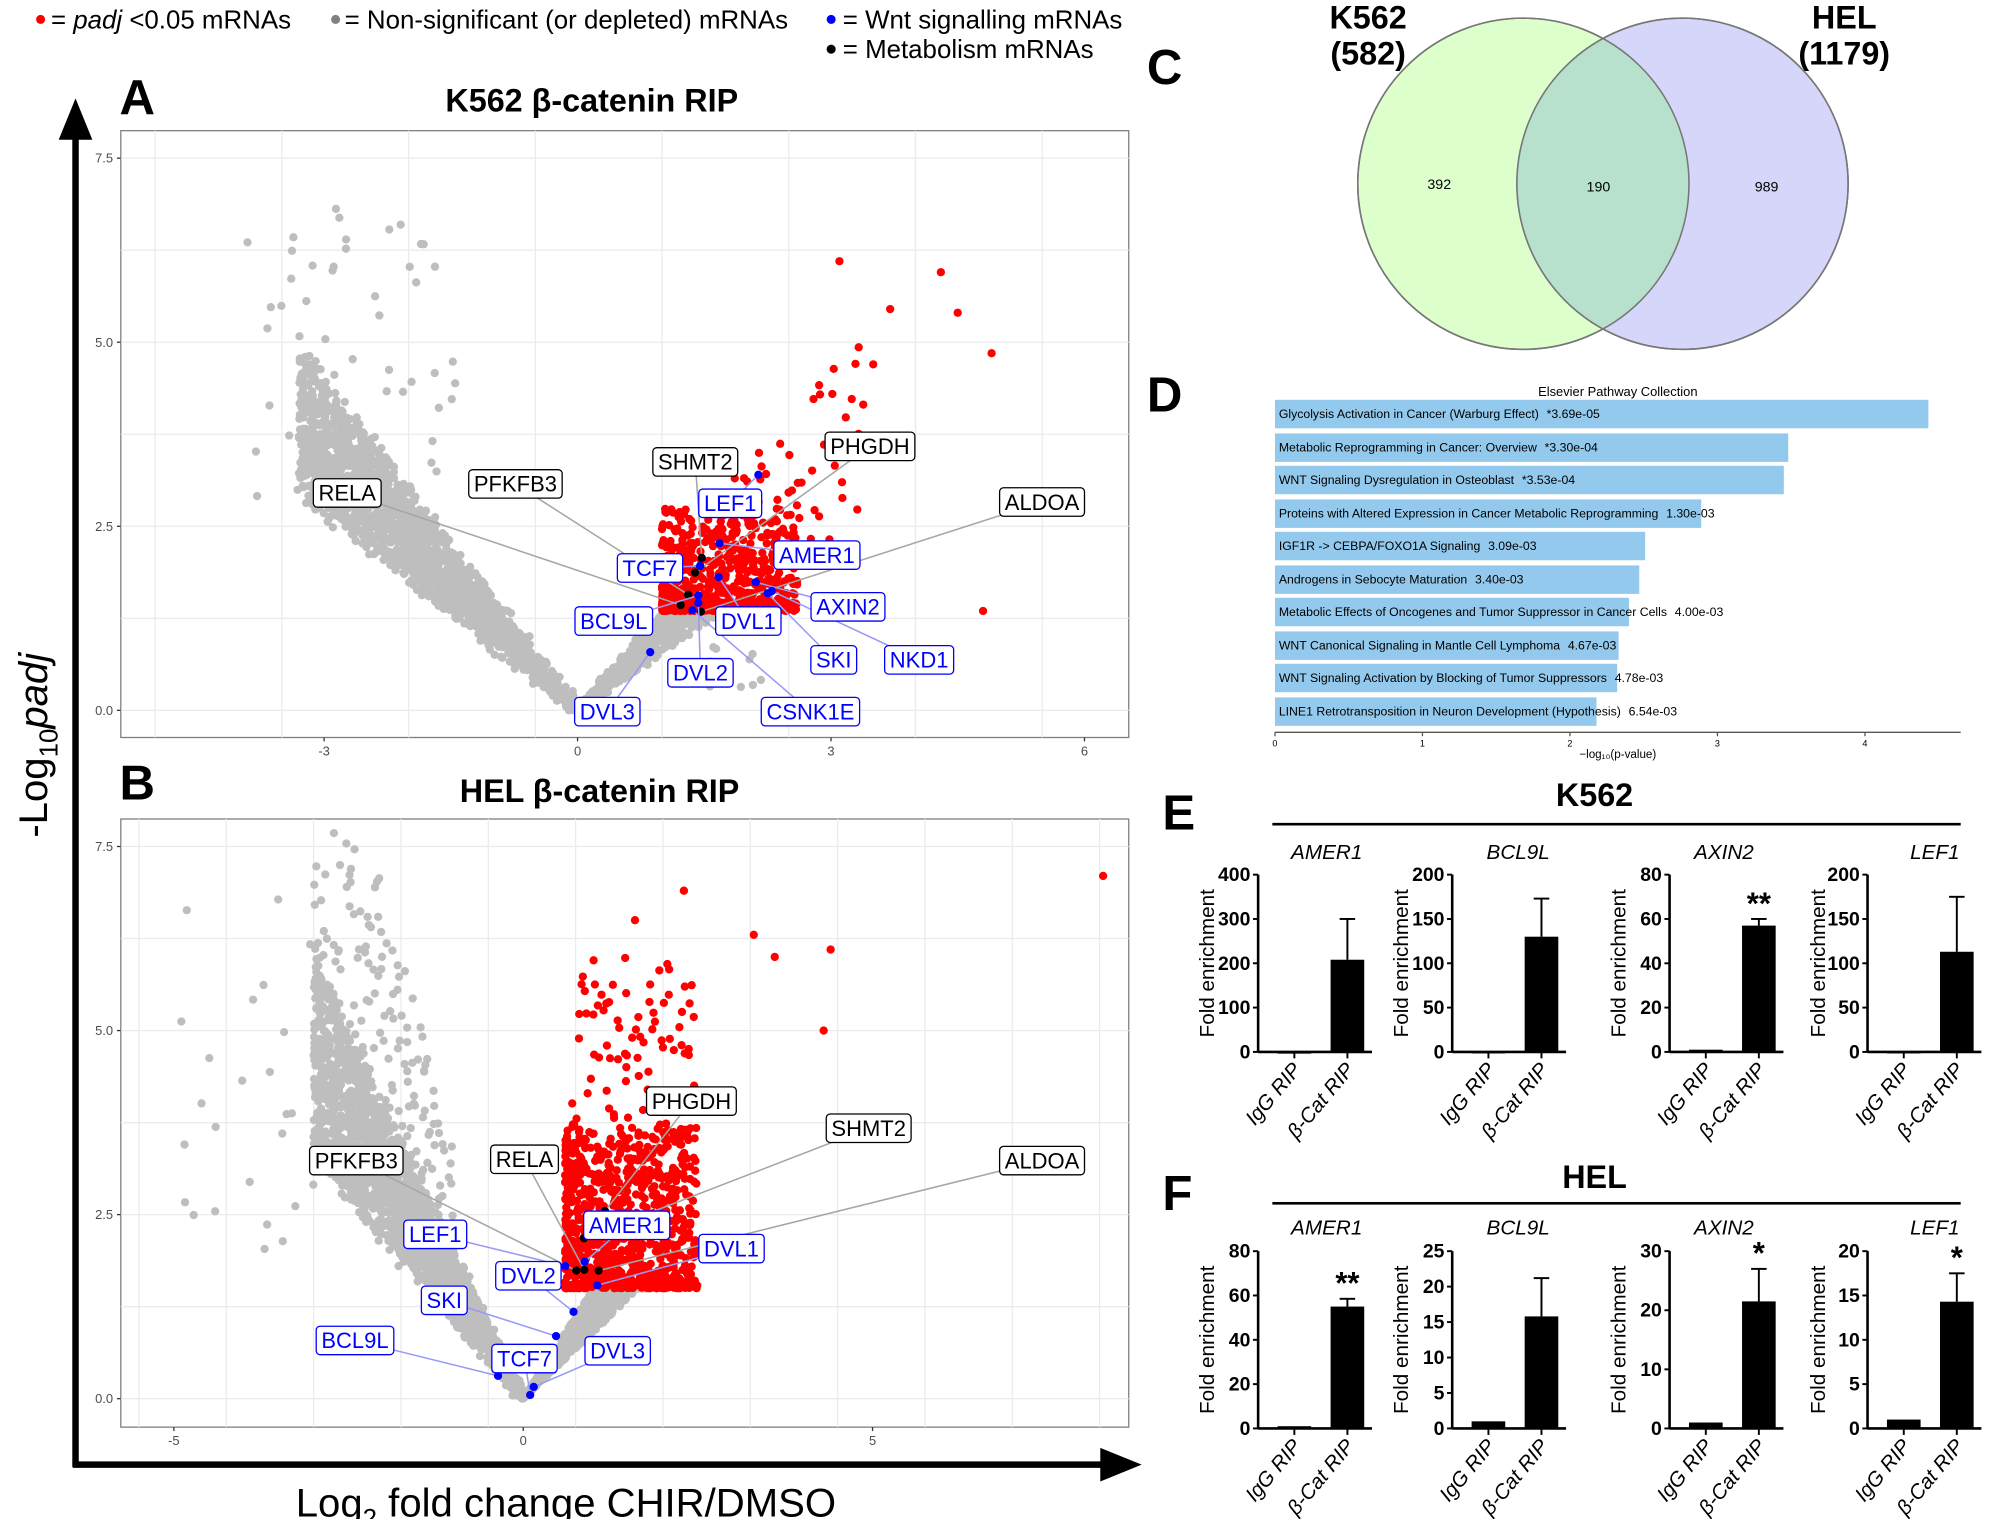 This screenshot has width=2000, height=1519. Describe the element at coordinates (104, 846) in the screenshot. I see `y-tick-label: 7.5` at that location.